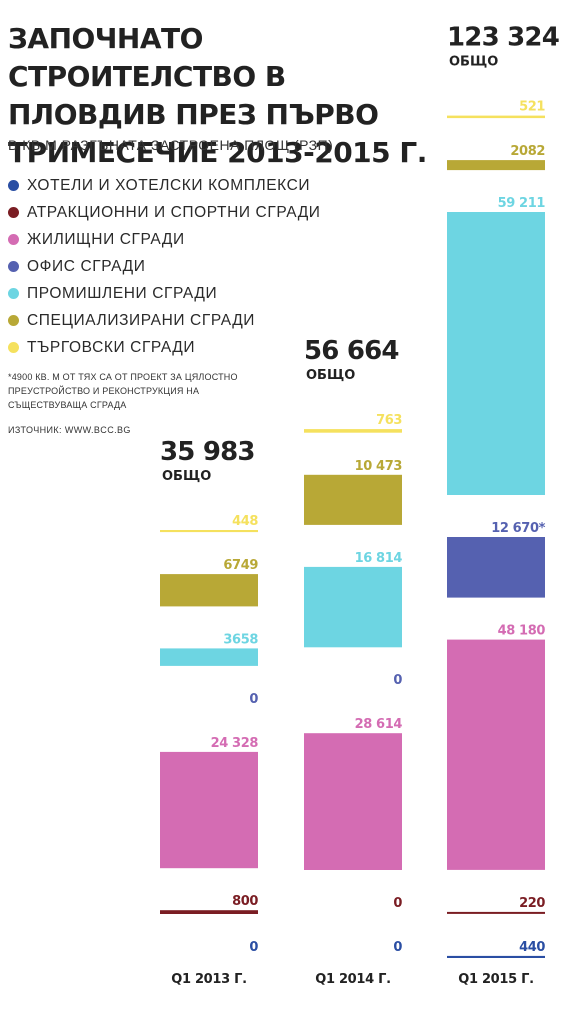 This screenshot has height=1015, width=577. What do you see at coordinates (351, 351) in the screenshot?
I see `total-value: 56 664` at bounding box center [351, 351].